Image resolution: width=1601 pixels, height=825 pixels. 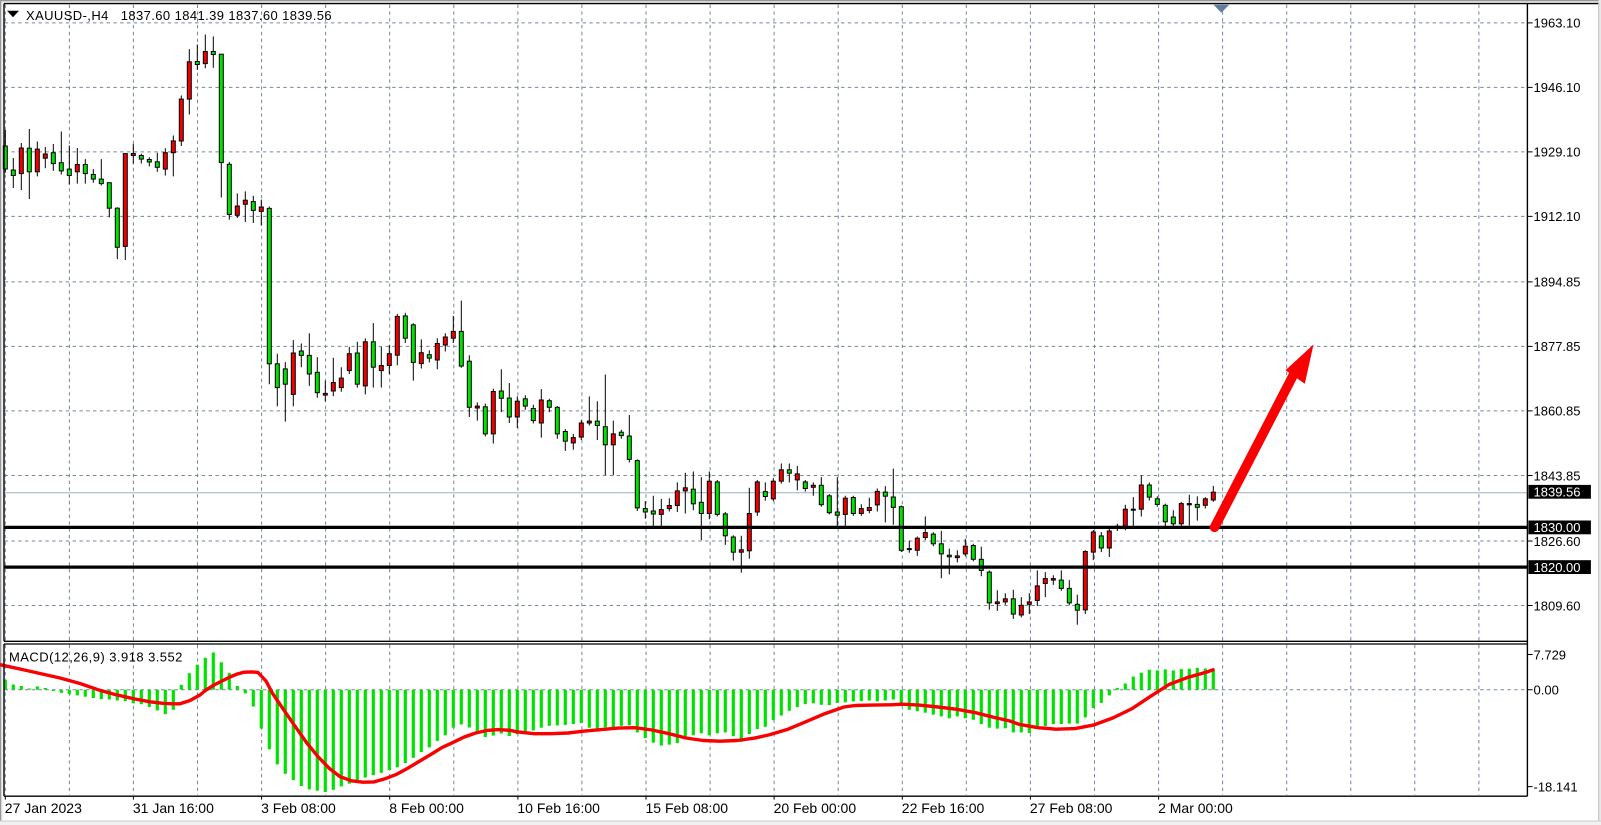 I want to click on svg-text: 1912.10, so click(x=1557, y=216).